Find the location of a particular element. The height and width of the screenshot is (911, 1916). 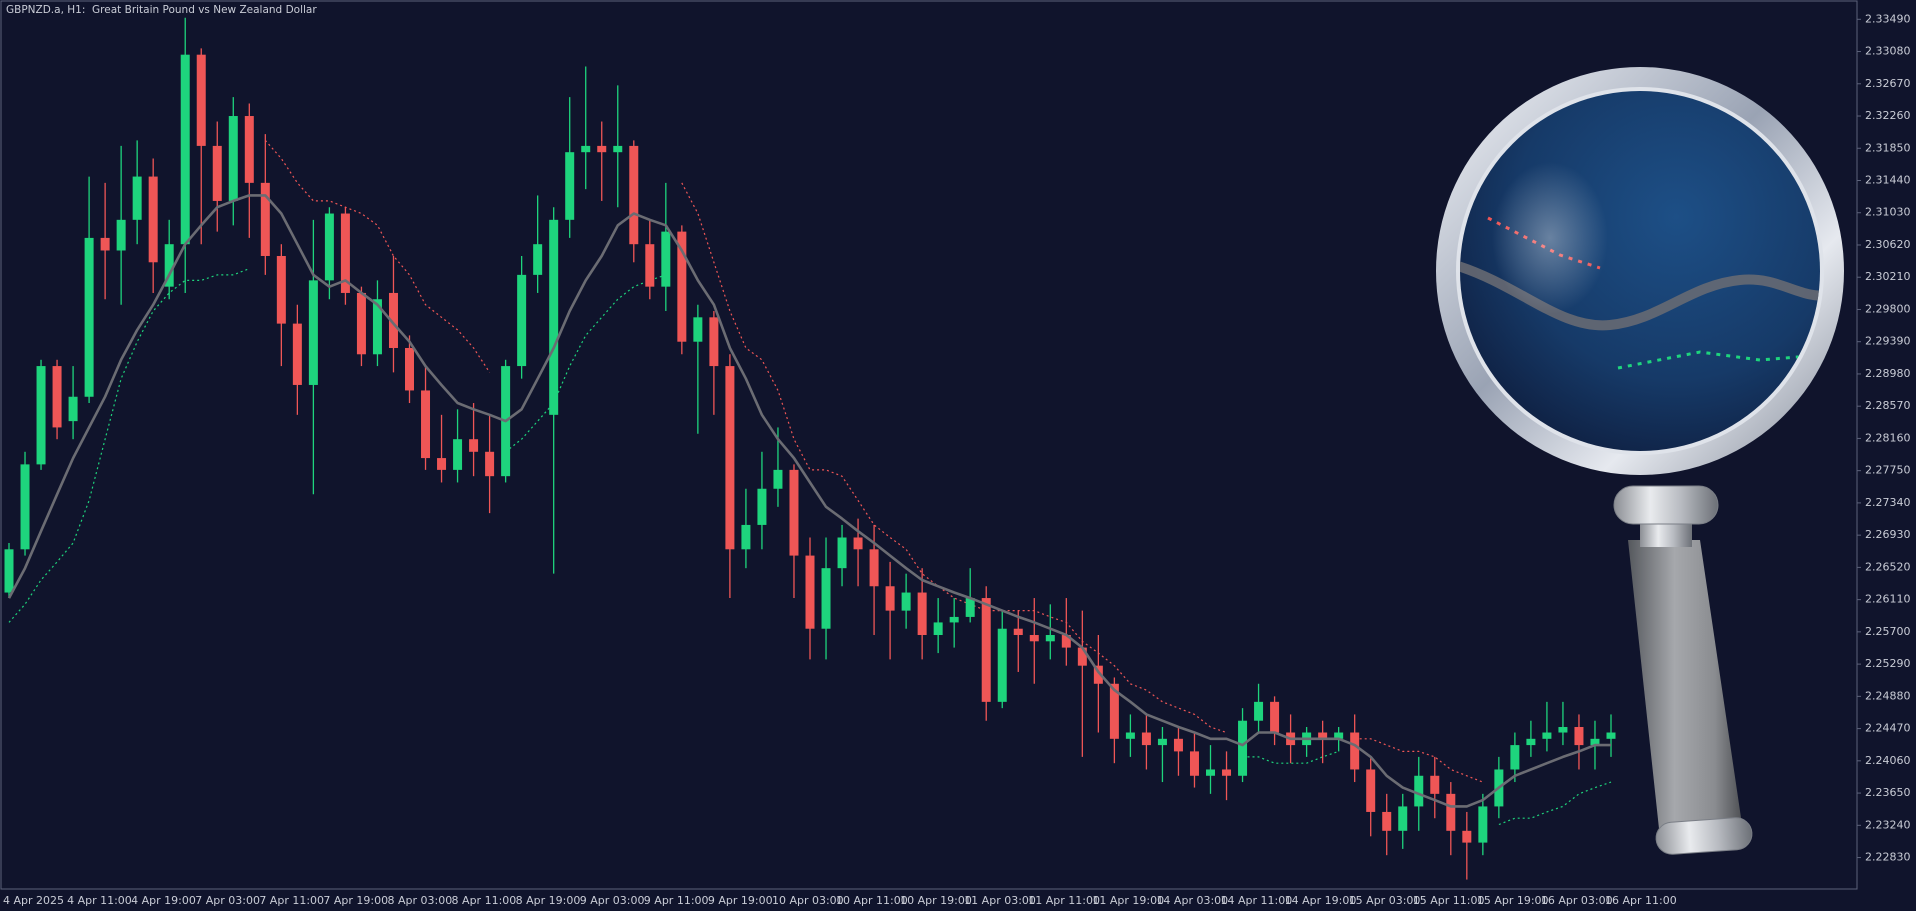

x-tick-label: 9 Apr 03:00 is located at coordinates (612, 900).